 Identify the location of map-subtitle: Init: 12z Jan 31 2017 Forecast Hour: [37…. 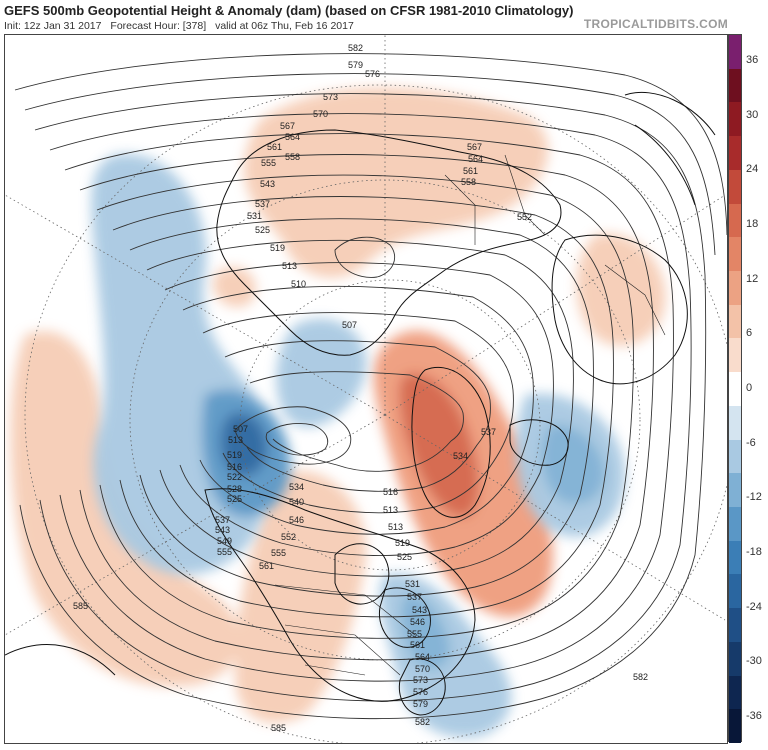
(182, 26).